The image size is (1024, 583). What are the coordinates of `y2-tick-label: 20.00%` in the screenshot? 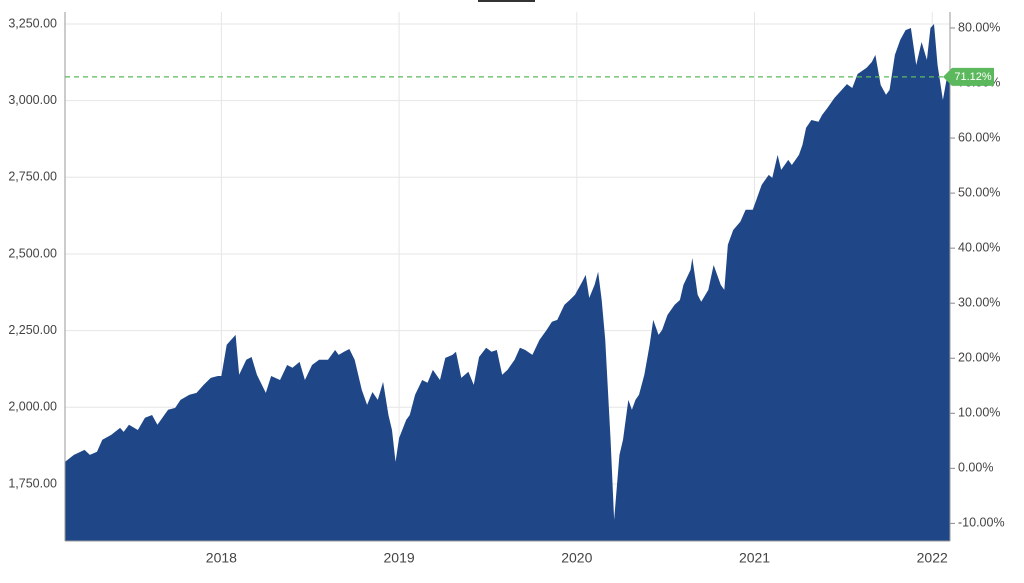 It's located at (979, 358).